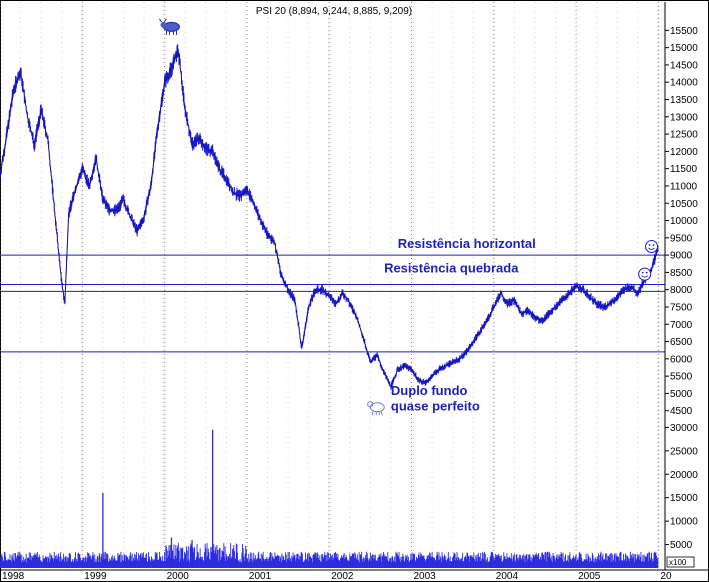 Image resolution: width=709 pixels, height=582 pixels. What do you see at coordinates (684, 83) in the screenshot?
I see `price-tick-label: 14000` at bounding box center [684, 83].